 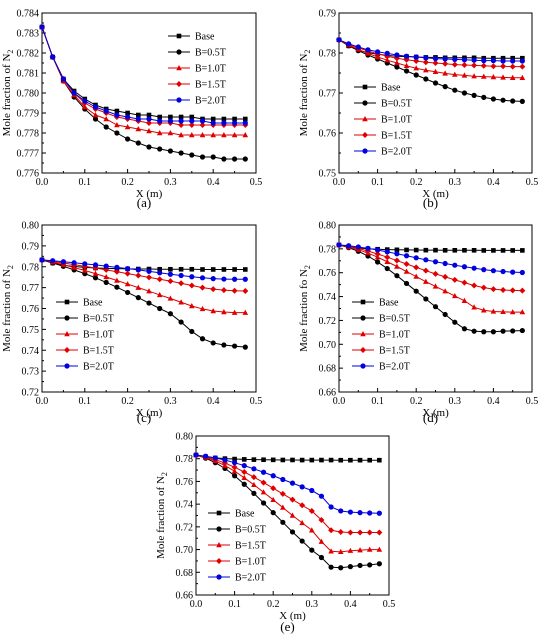 What do you see at coordinates (245, 514) in the screenshot?
I see `legend-label: Base` at bounding box center [245, 514].